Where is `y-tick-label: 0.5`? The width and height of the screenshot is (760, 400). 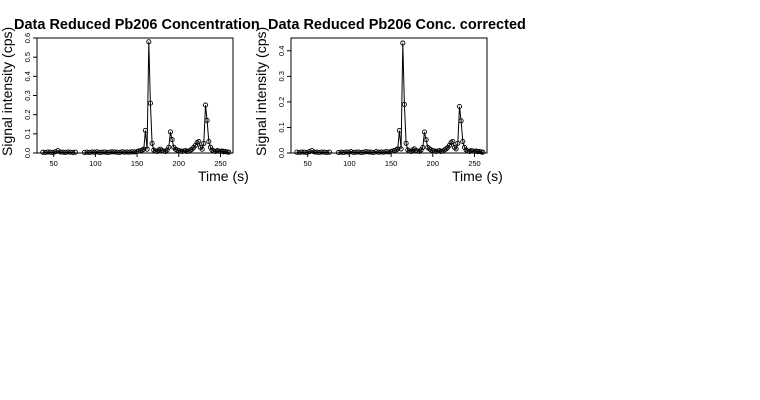 y-tick-label: 0.5 is located at coordinates (27, 57).